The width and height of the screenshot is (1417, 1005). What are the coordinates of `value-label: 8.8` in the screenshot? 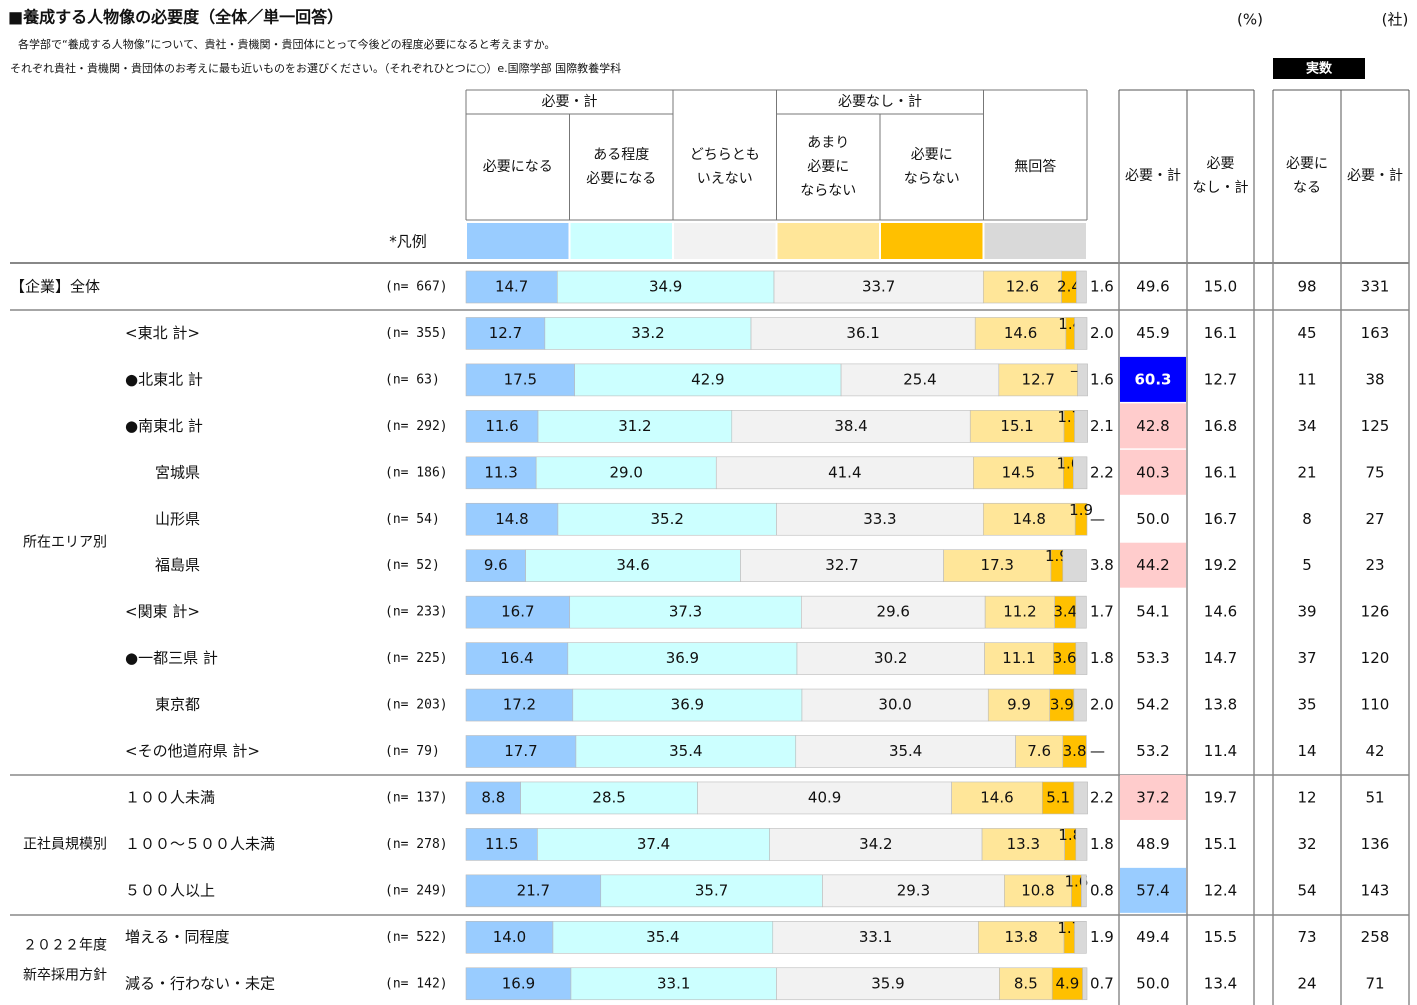 It's located at (493, 797).